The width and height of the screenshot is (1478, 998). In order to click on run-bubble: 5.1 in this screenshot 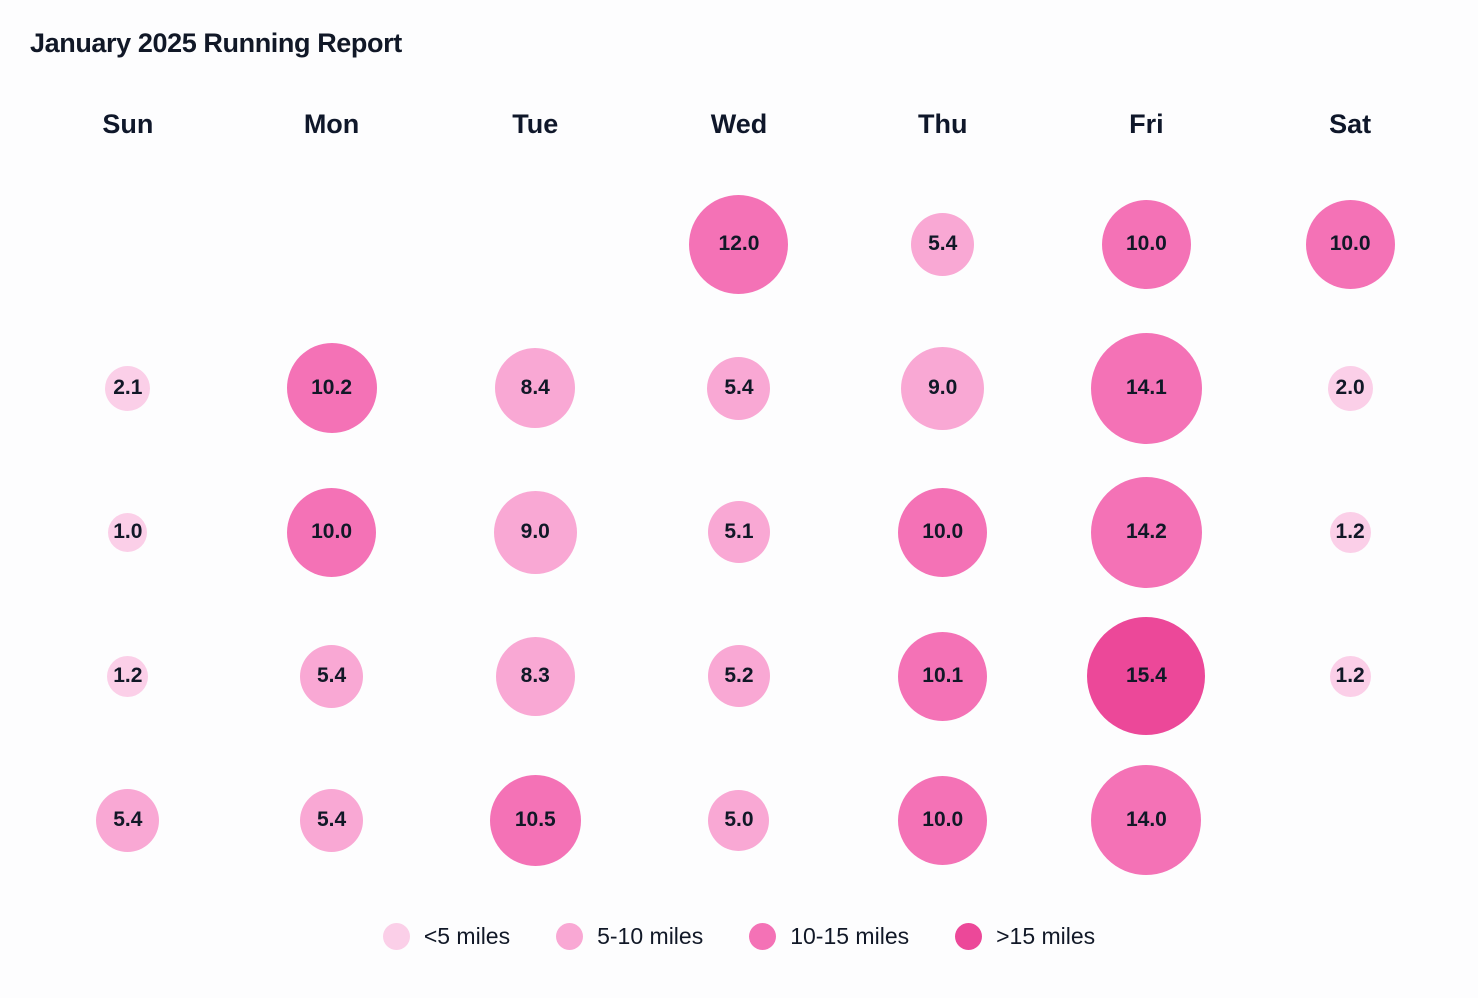, I will do `click(738, 532)`.